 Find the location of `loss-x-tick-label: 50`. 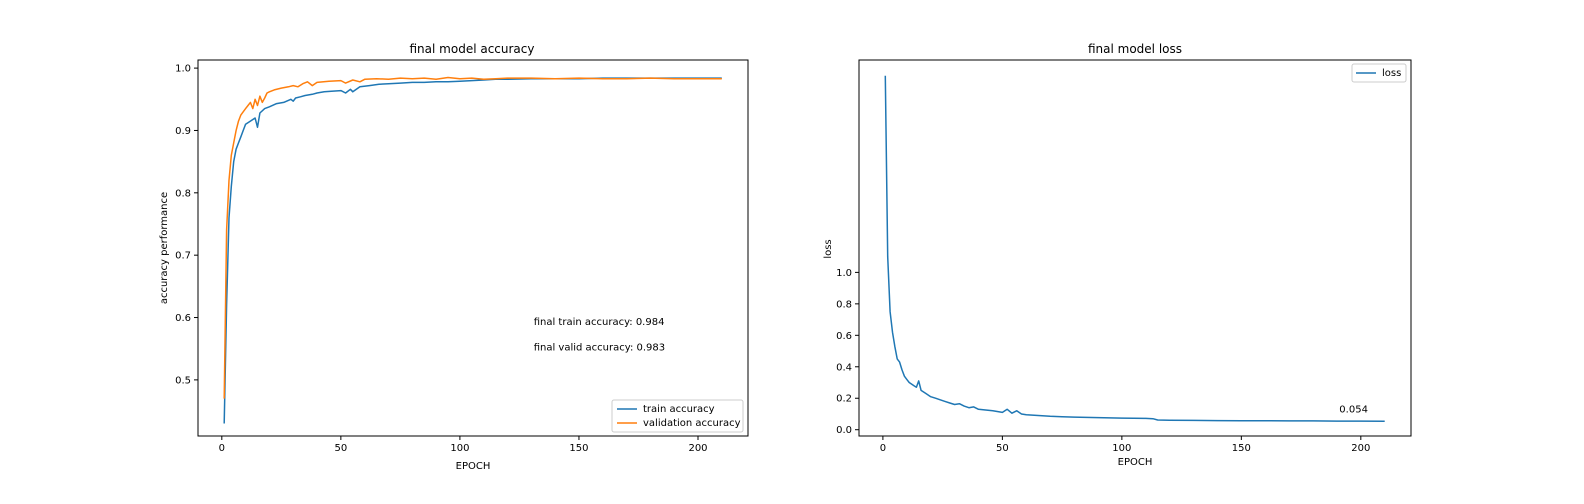

loss-x-tick-label: 50 is located at coordinates (1002, 448).